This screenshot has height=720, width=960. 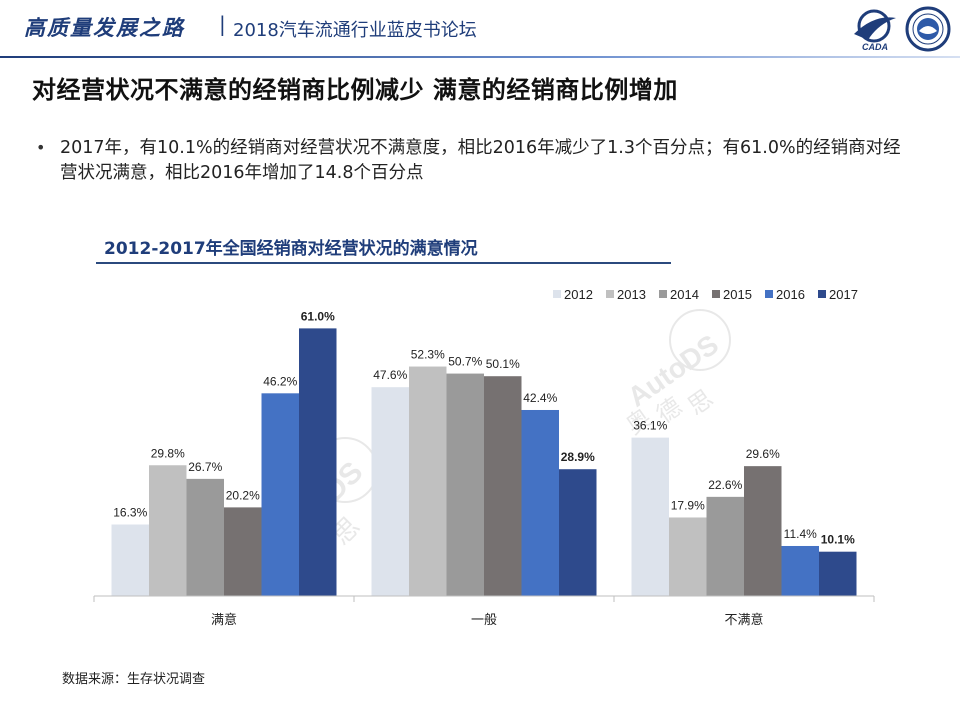 I want to click on data-label: 29.6%, so click(x=763, y=454).